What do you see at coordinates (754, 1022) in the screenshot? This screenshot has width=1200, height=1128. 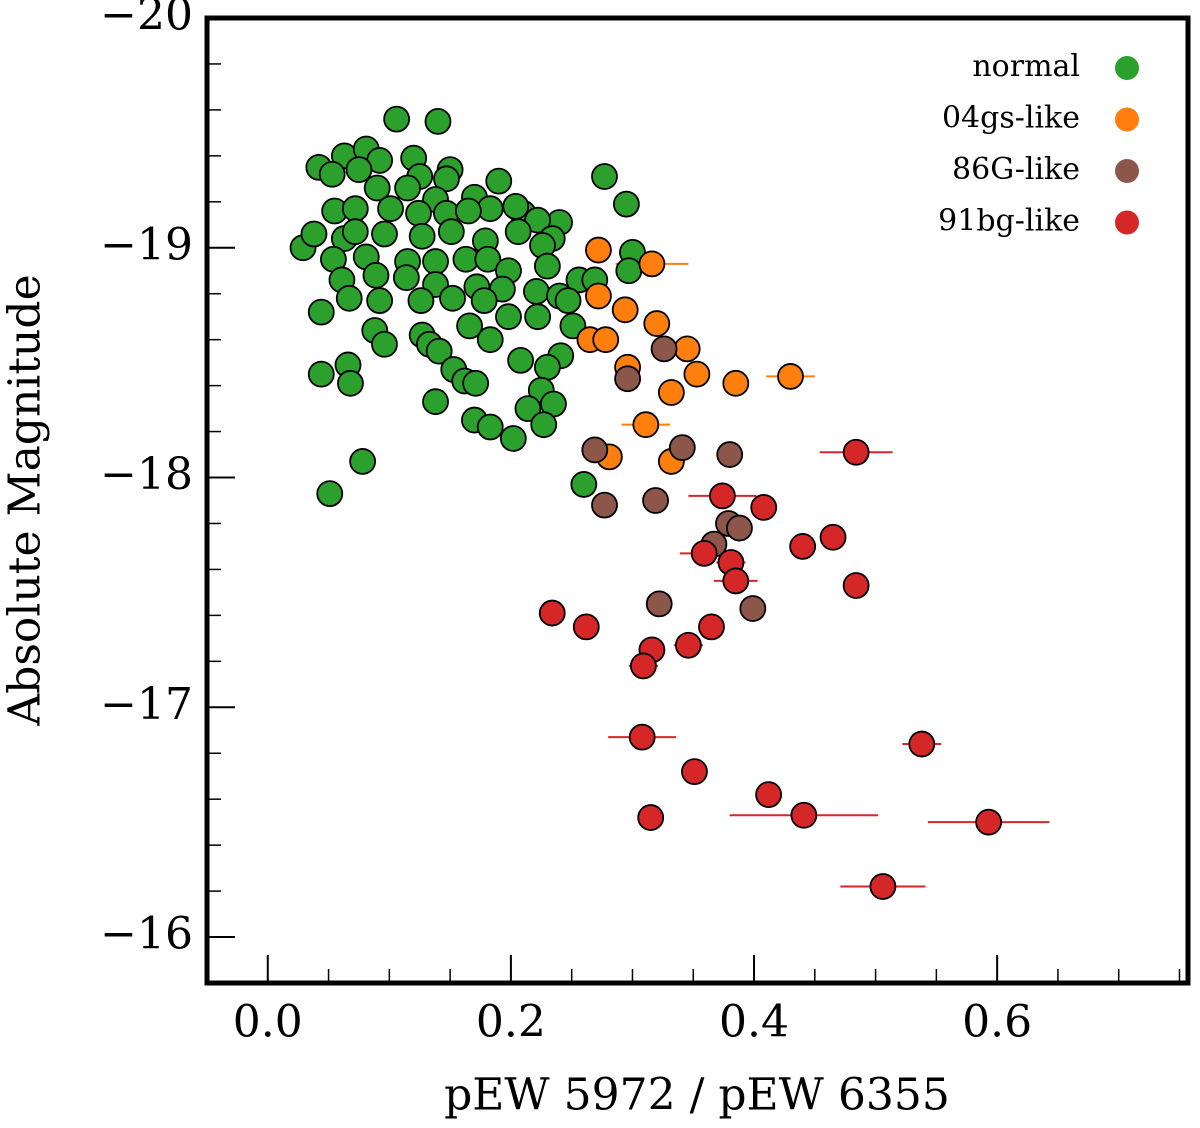 I see `x-tick-label: 0.4` at bounding box center [754, 1022].